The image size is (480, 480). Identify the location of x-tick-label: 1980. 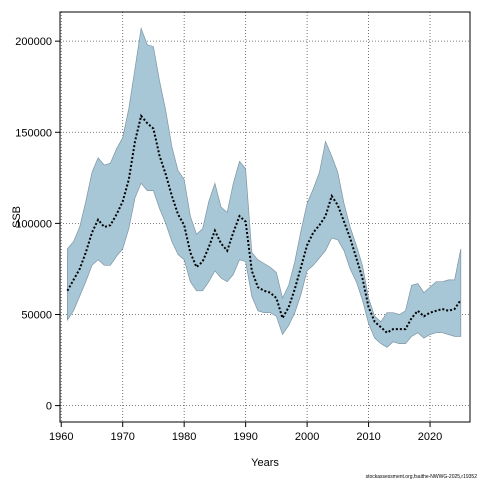
(184, 437).